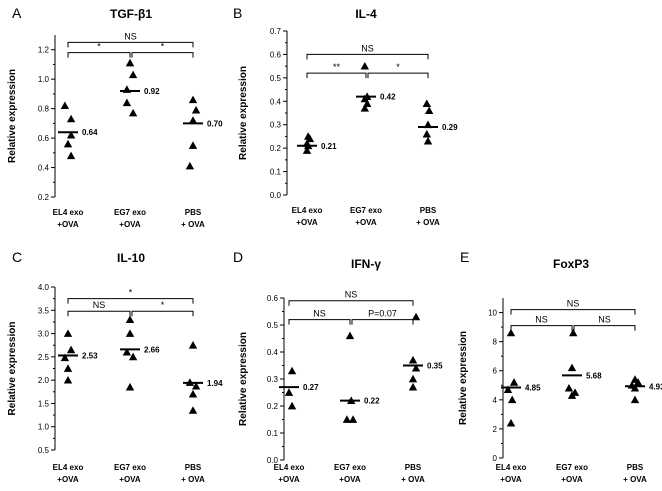  Describe the element at coordinates (329, 146) in the screenshot. I see `panel-b-mean-label-0: 0.21` at that location.